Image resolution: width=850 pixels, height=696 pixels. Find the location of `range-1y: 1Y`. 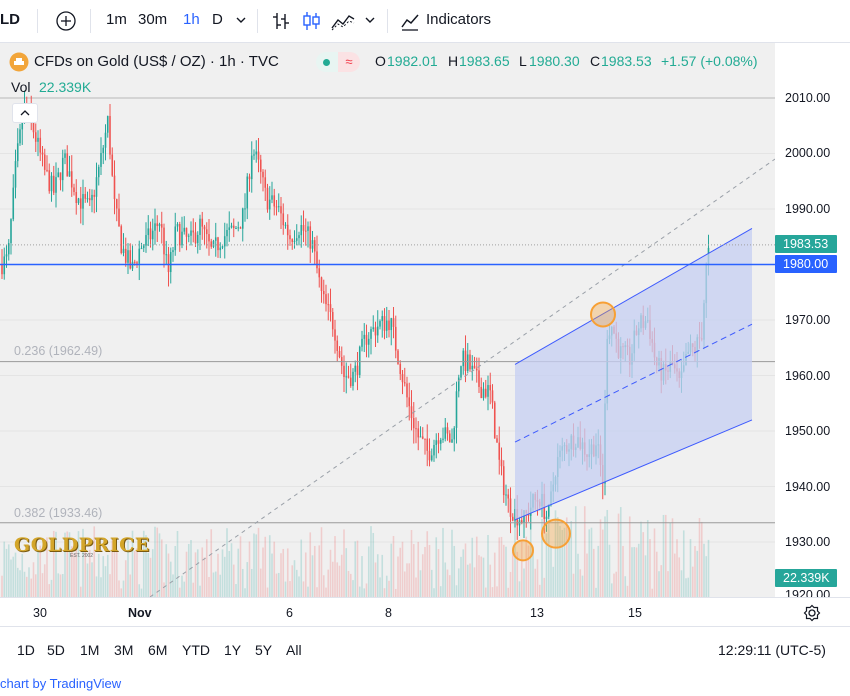

range-1y: 1Y is located at coordinates (233, 650).